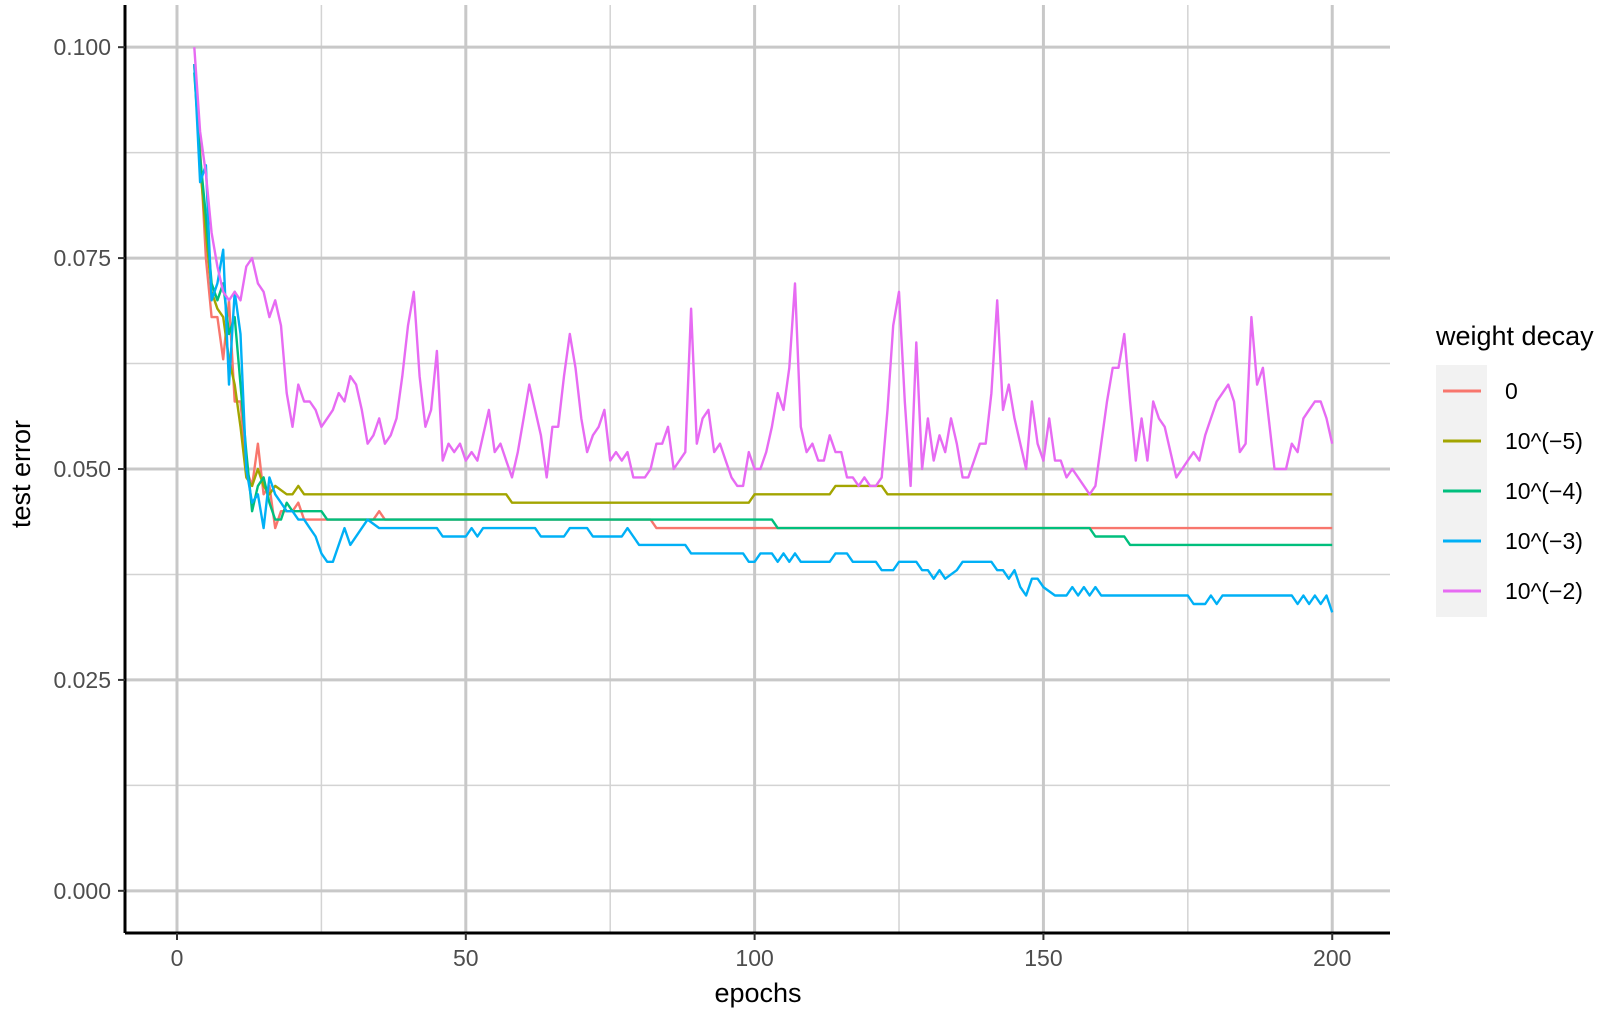  What do you see at coordinates (1544, 541) in the screenshot?
I see `legend-label-3: 10^(−3)` at bounding box center [1544, 541].